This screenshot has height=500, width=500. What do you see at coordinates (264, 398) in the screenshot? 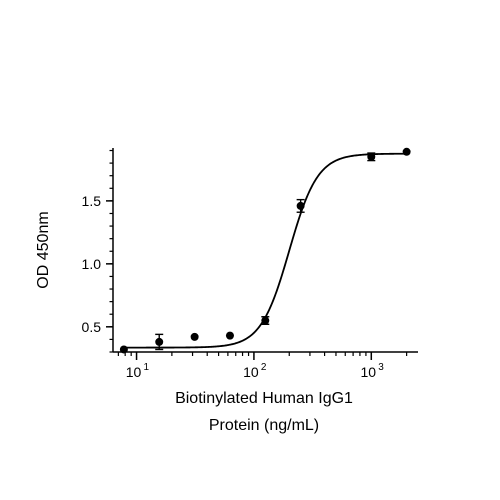
I see `x-axis-title-line1: Biotinylated Human IgG1` at bounding box center [264, 398].